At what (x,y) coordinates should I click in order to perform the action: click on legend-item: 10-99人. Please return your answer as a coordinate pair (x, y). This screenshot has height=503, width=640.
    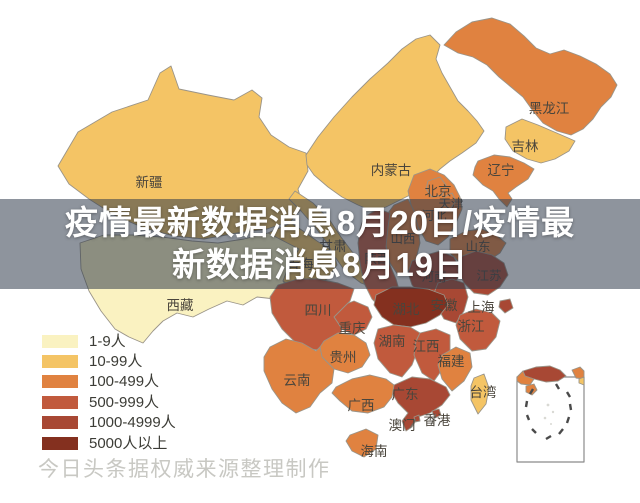
    Looking at the image, I should click on (109, 361).